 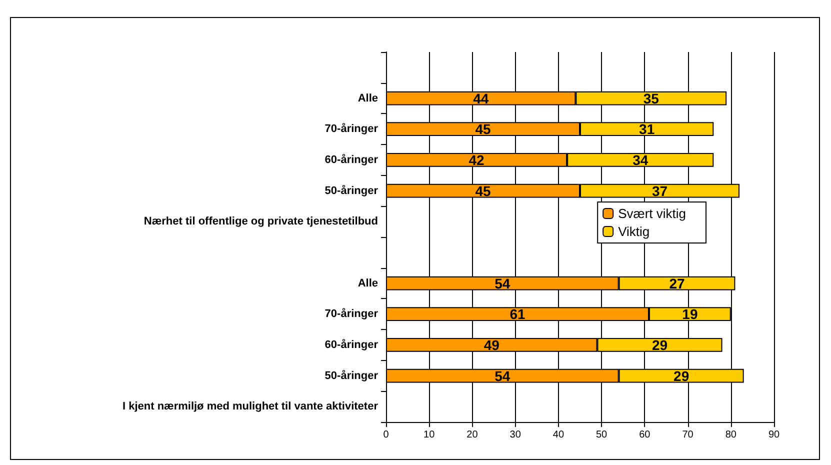 I want to click on data-label: 34, so click(x=640, y=160).